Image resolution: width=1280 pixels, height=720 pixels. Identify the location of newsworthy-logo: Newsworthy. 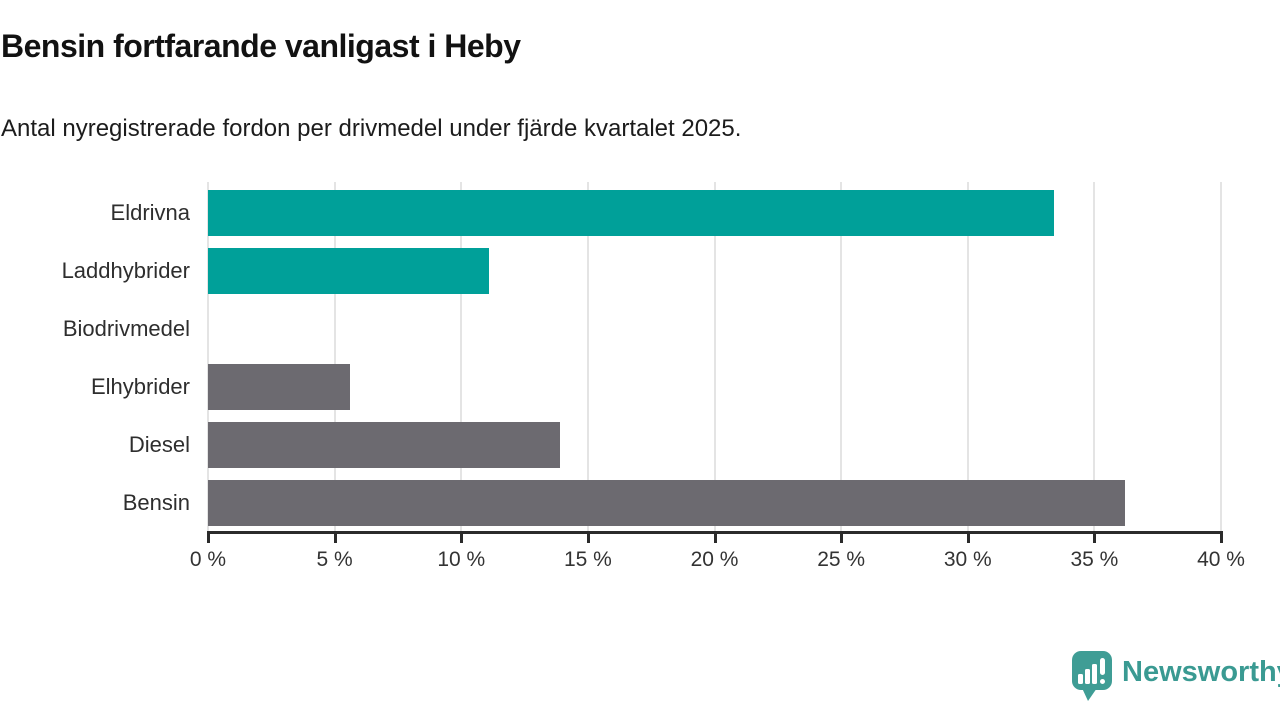
(1175, 676).